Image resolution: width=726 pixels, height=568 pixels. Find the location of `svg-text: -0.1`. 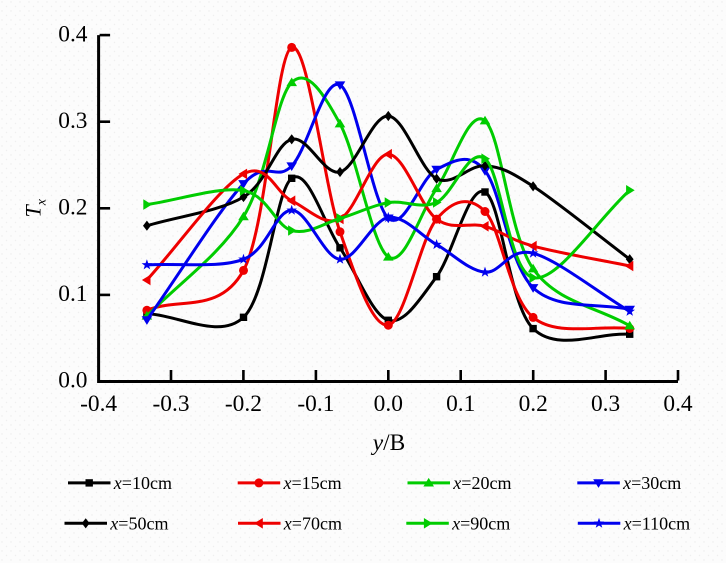

svg-text: -0.1 is located at coordinates (315, 404).